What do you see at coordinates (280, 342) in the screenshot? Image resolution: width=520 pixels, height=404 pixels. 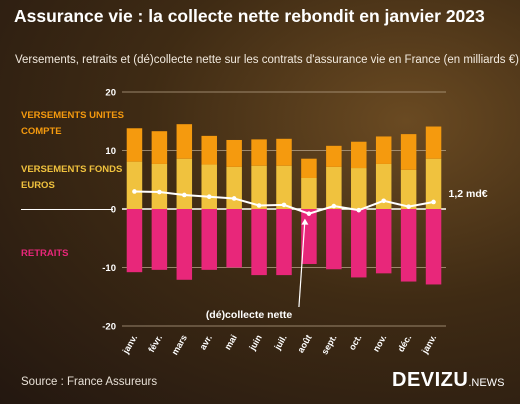 I see `x-tick-label: juil.` at bounding box center [280, 342].